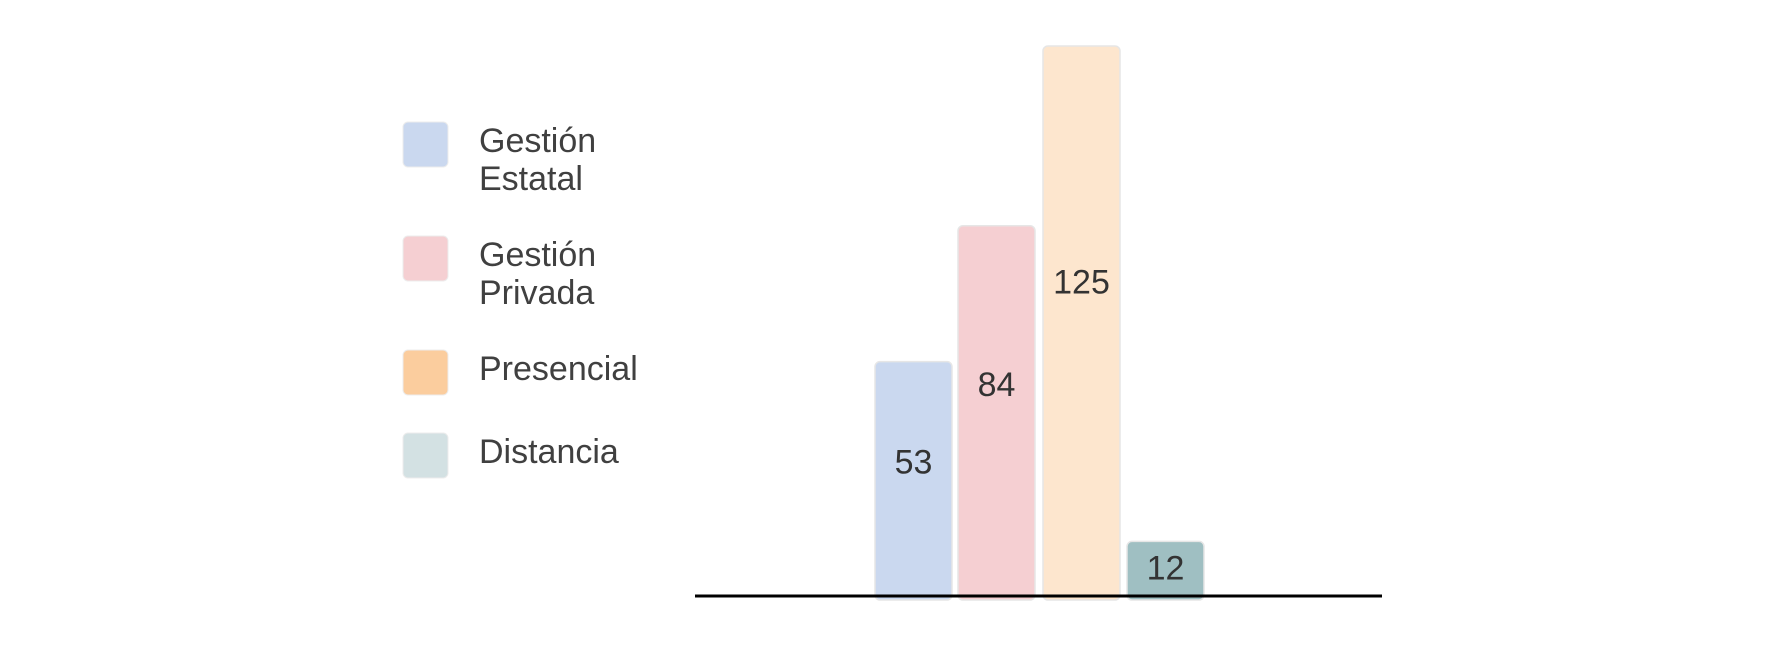  I want to click on legend-label-line: Estatal, so click(531, 179).